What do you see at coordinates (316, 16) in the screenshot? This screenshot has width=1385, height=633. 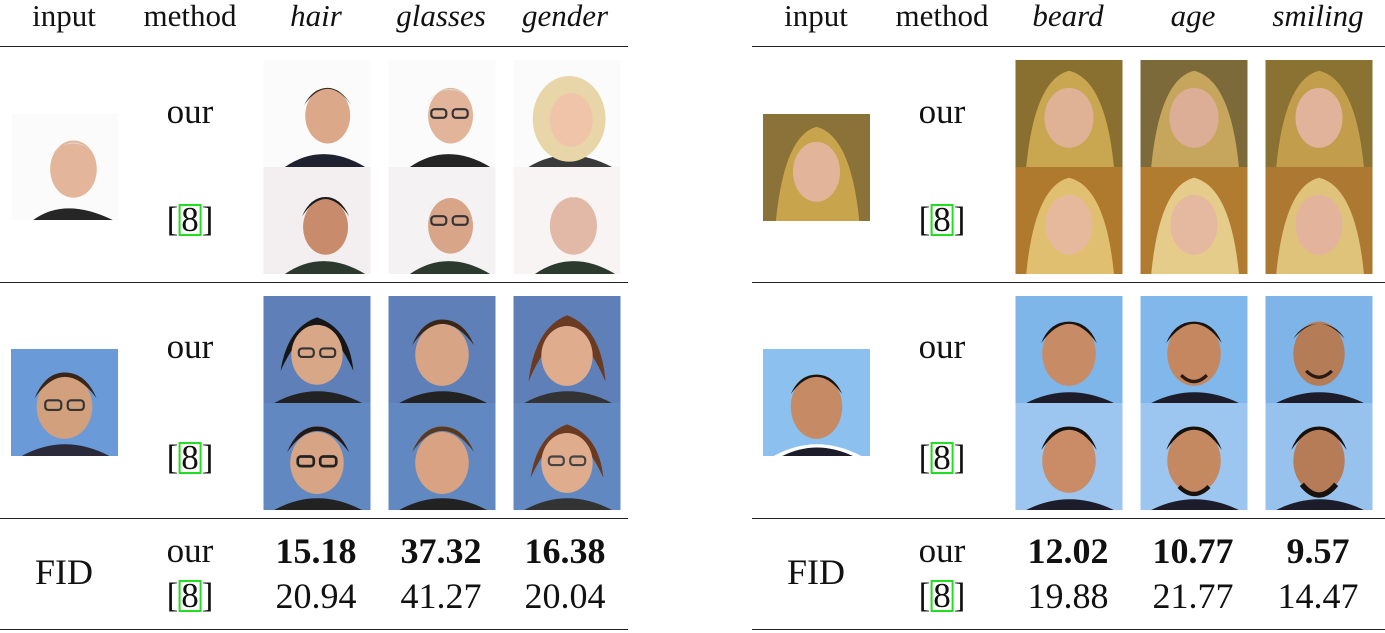 I see `header-attr-hair: hair` at bounding box center [316, 16].